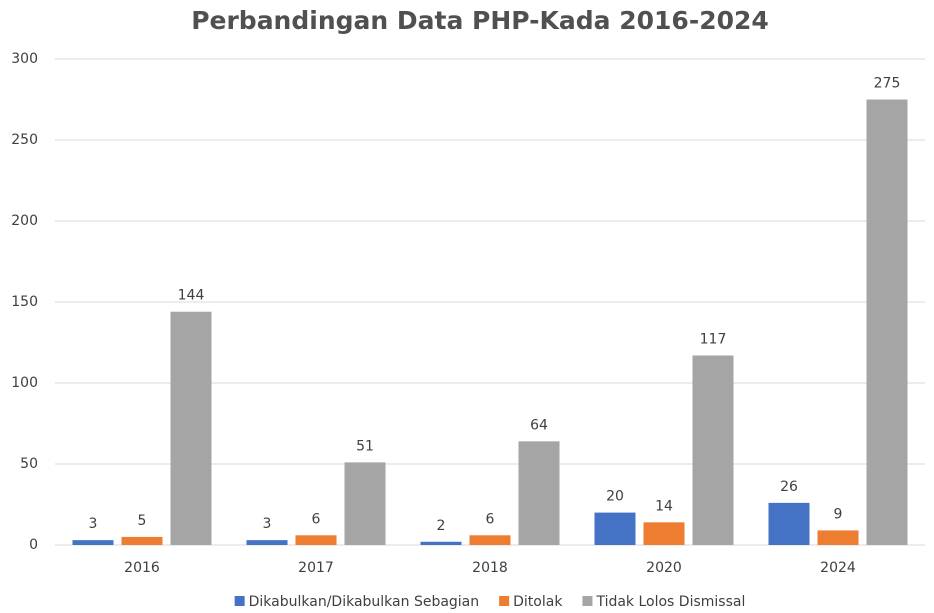 The width and height of the screenshot is (934, 613). I want to click on chart-title: Perbandingan Data PHP-Kada 2016-2024, so click(480, 20).